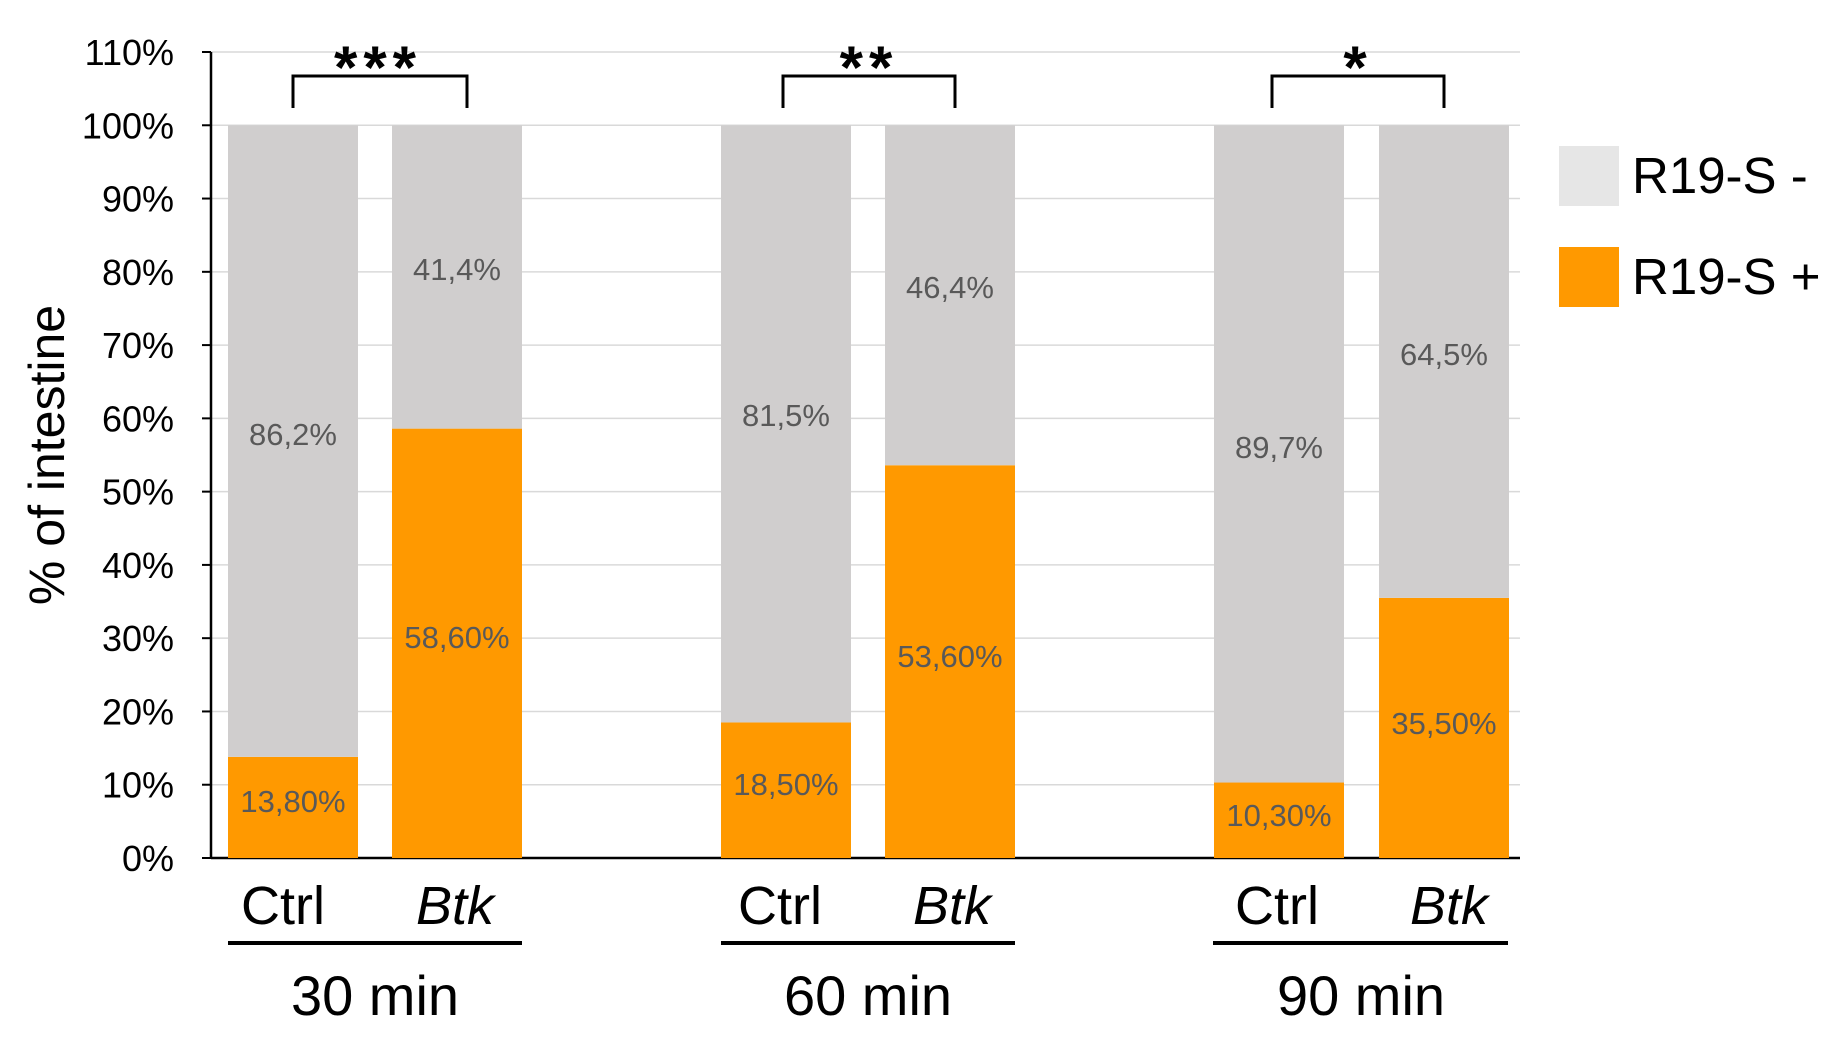 Image resolution: width=1848 pixels, height=1038 pixels. What do you see at coordinates (1726, 276) in the screenshot?
I see `legend-label: R19-S +` at bounding box center [1726, 276].